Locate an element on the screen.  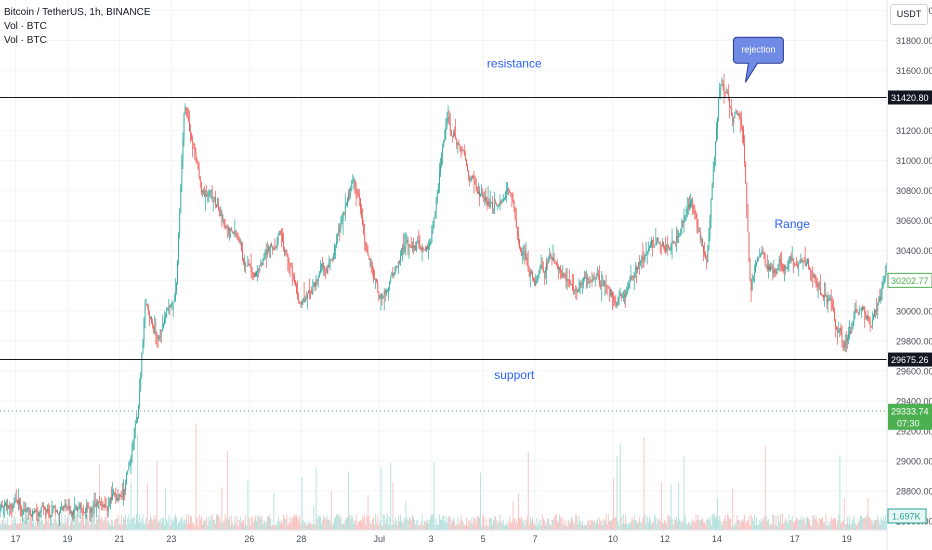
volume-legend-1: Vol · BTC is located at coordinates (25, 26).